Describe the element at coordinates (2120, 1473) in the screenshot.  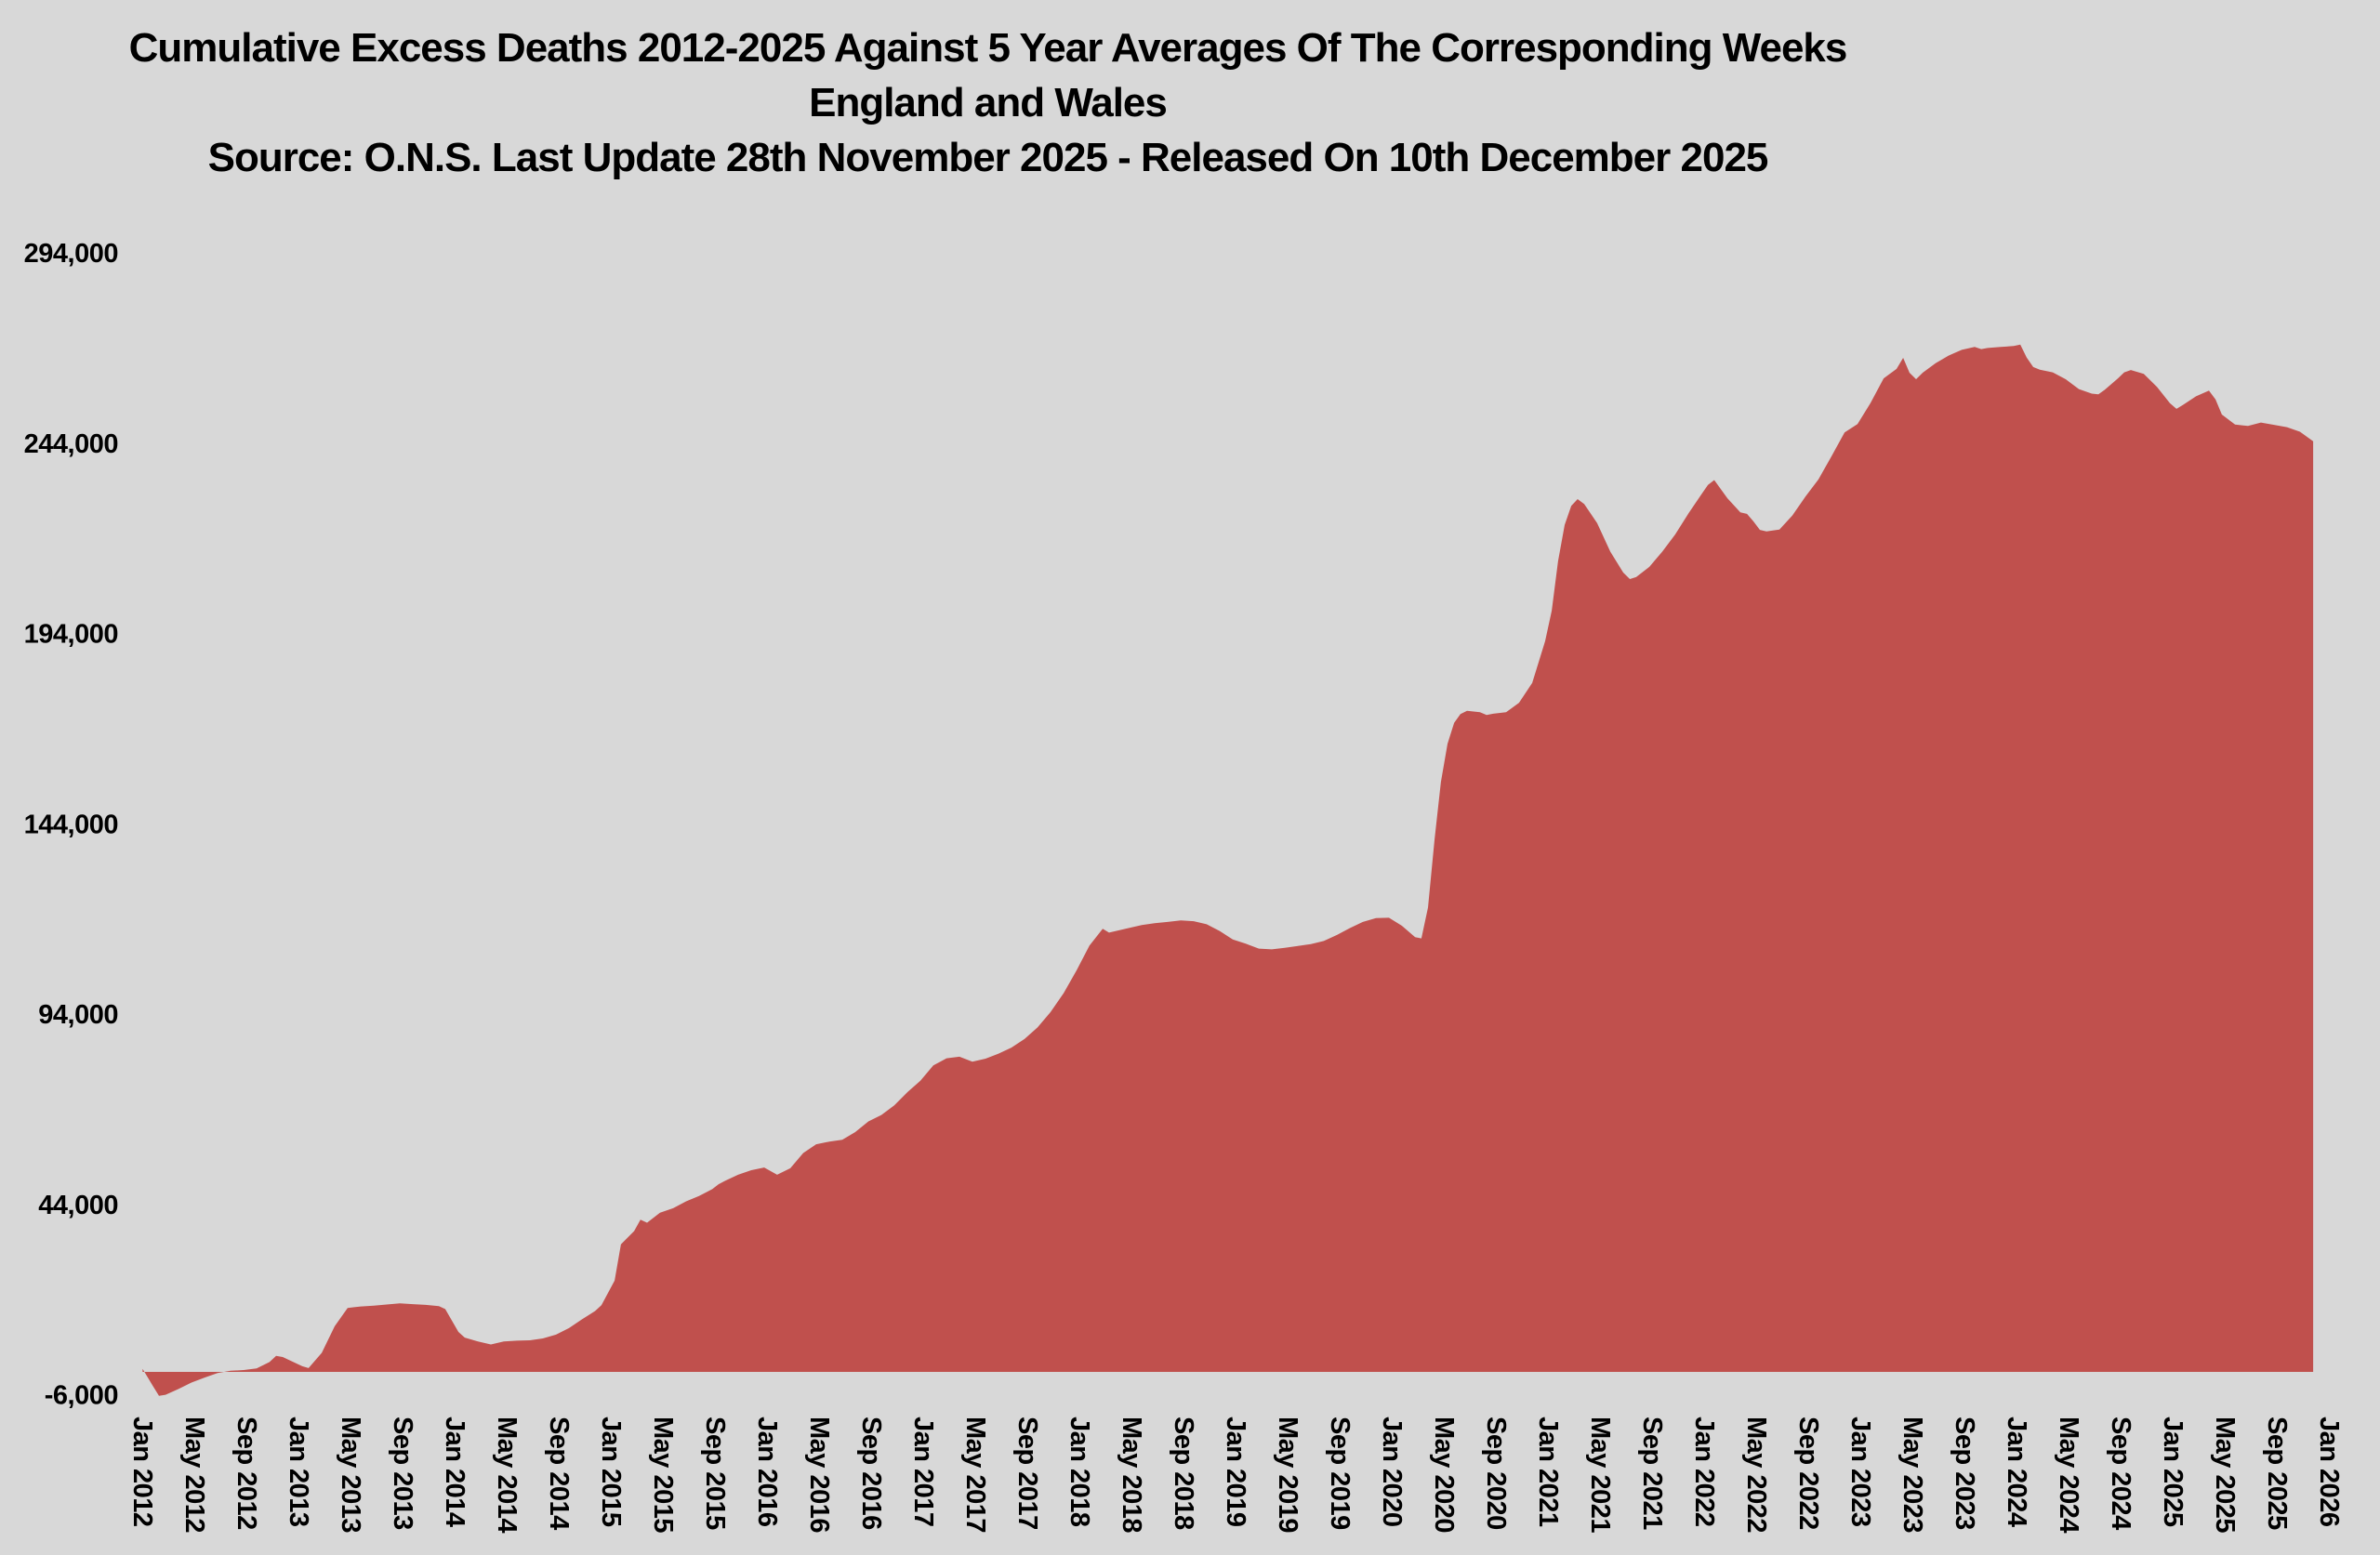
I see `x-axis-tick-label: Sep 2024` at that location.